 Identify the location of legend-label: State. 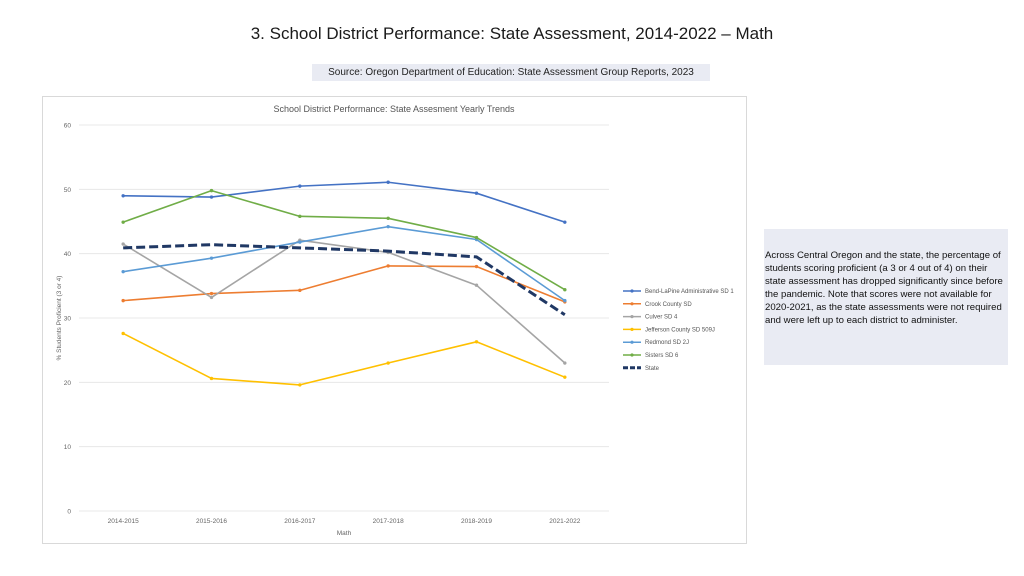
(652, 369).